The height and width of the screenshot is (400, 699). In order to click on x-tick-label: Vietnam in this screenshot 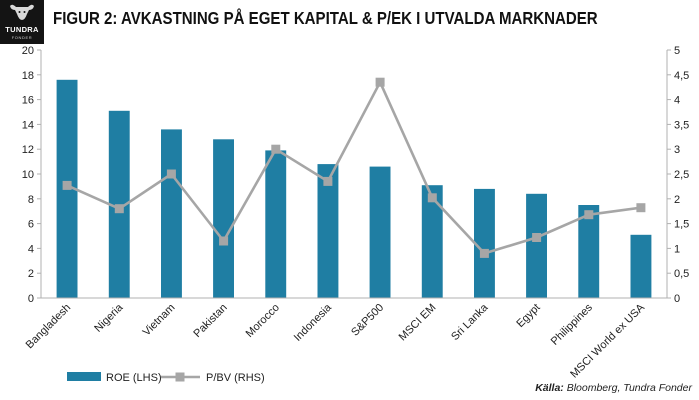, I will do `click(159, 320)`.